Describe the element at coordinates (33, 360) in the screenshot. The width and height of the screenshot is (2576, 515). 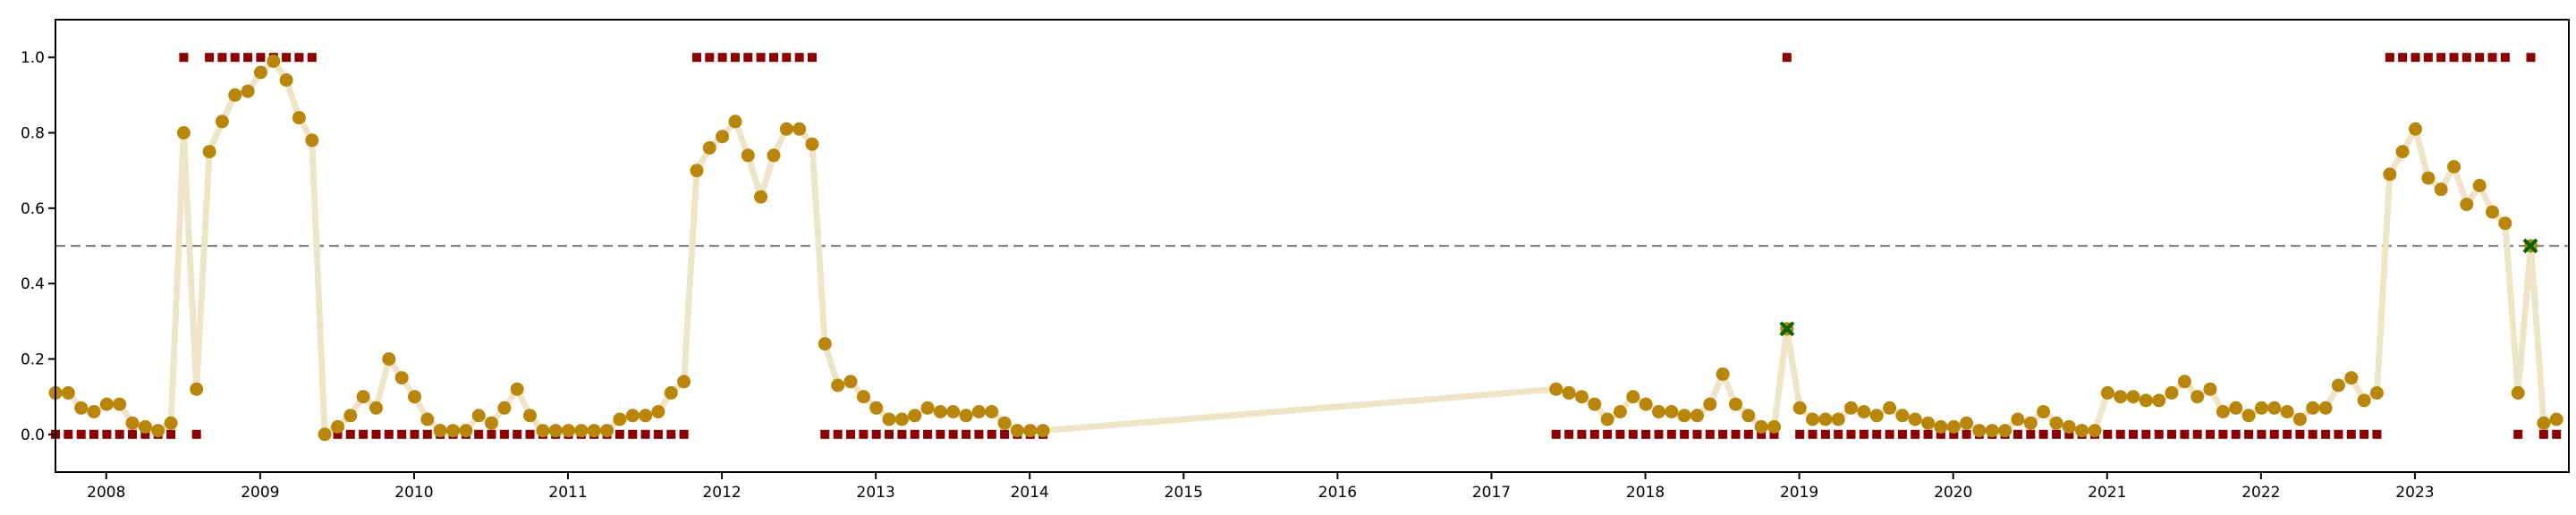
I see `y-tick-label: 0.2` at that location.